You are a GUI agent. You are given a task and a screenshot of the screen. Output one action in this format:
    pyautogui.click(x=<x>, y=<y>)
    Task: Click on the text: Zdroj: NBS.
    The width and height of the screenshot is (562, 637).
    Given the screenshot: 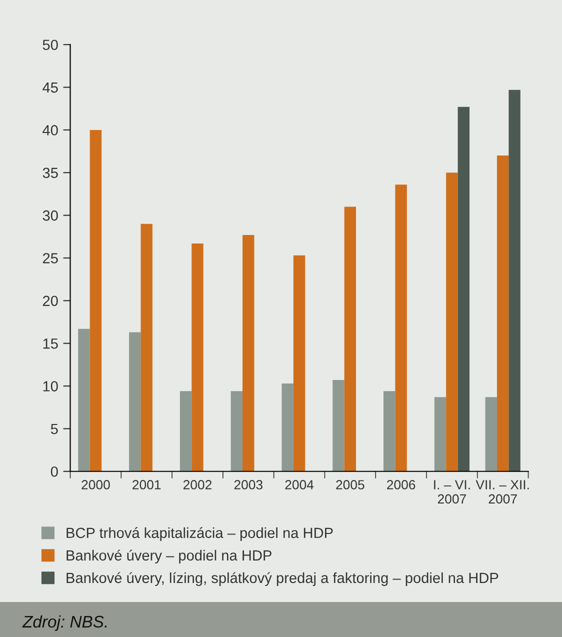 What is the action you would take?
    pyautogui.click(x=64, y=623)
    